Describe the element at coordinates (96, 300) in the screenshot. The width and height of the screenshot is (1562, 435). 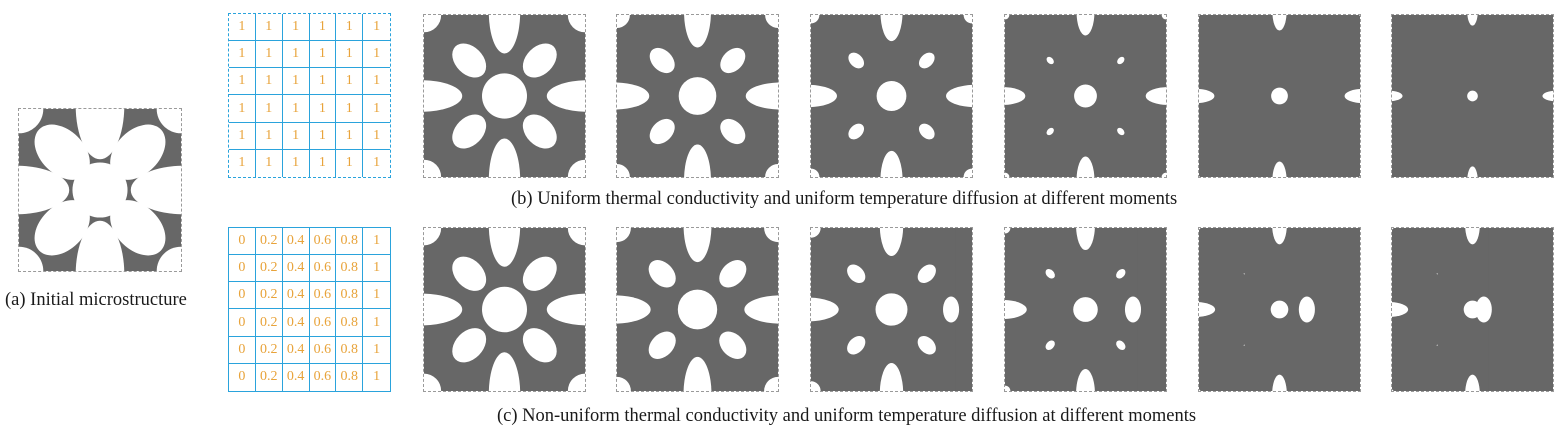
I see `caption-initial-microstructure: (a) Initial microstructure` at that location.